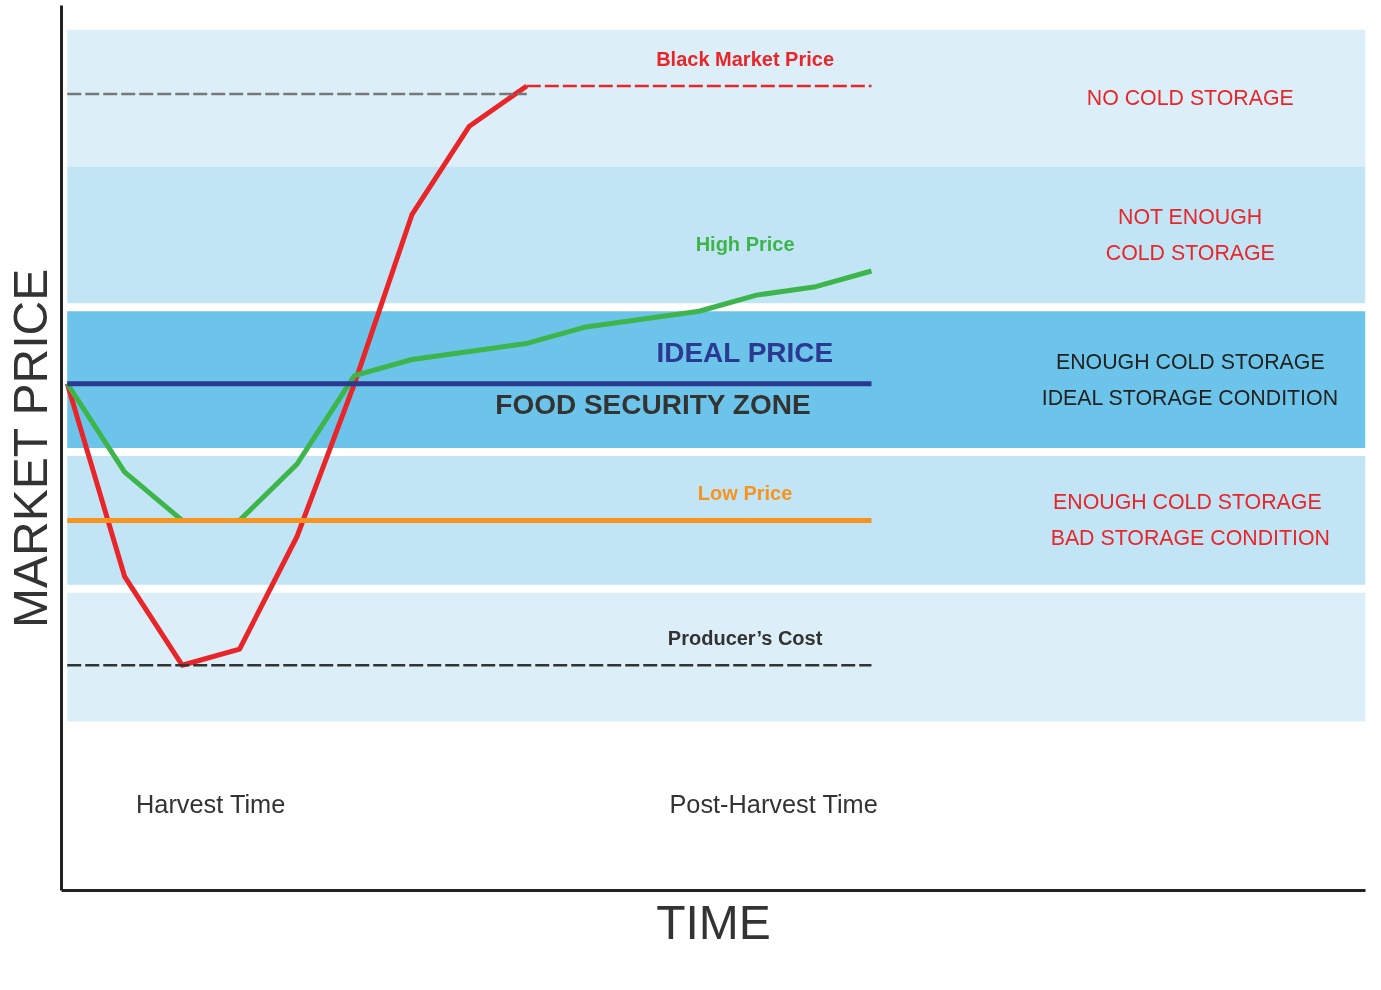  I want to click on y-axis-title: MARKET PRICE, so click(30, 448).